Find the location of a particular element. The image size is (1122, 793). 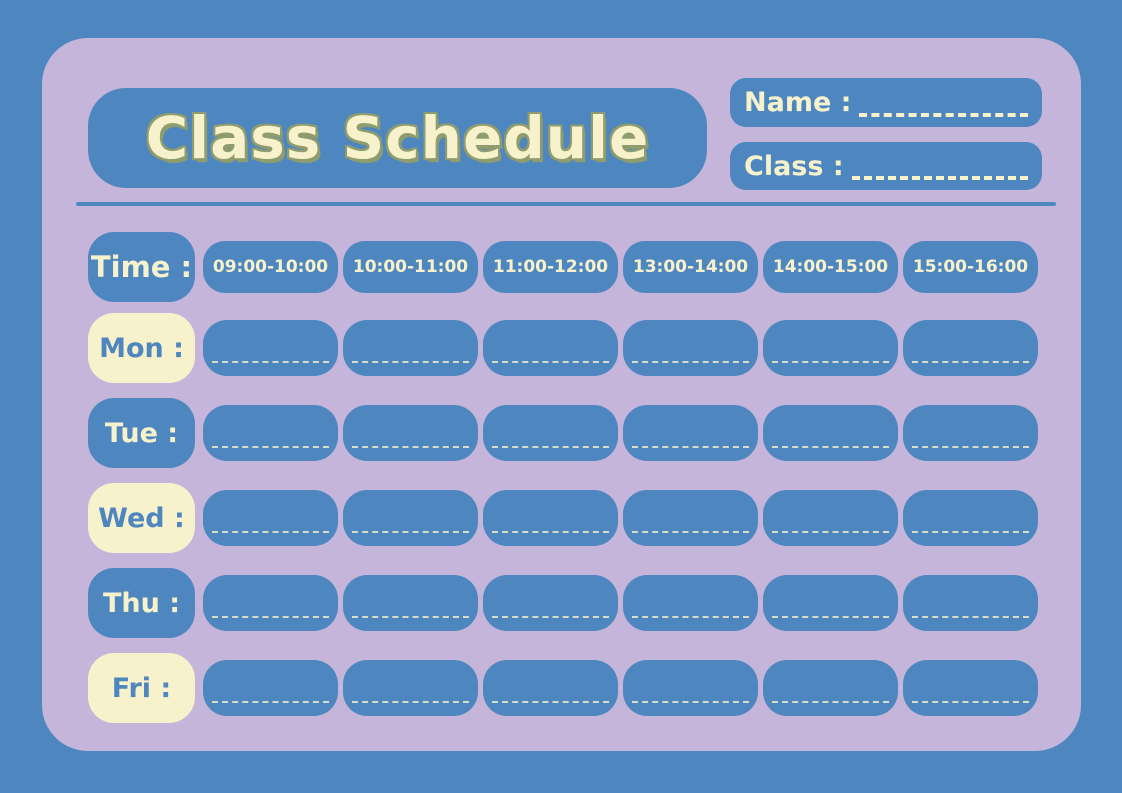

day-row: Wed : is located at coordinates (584, 518).